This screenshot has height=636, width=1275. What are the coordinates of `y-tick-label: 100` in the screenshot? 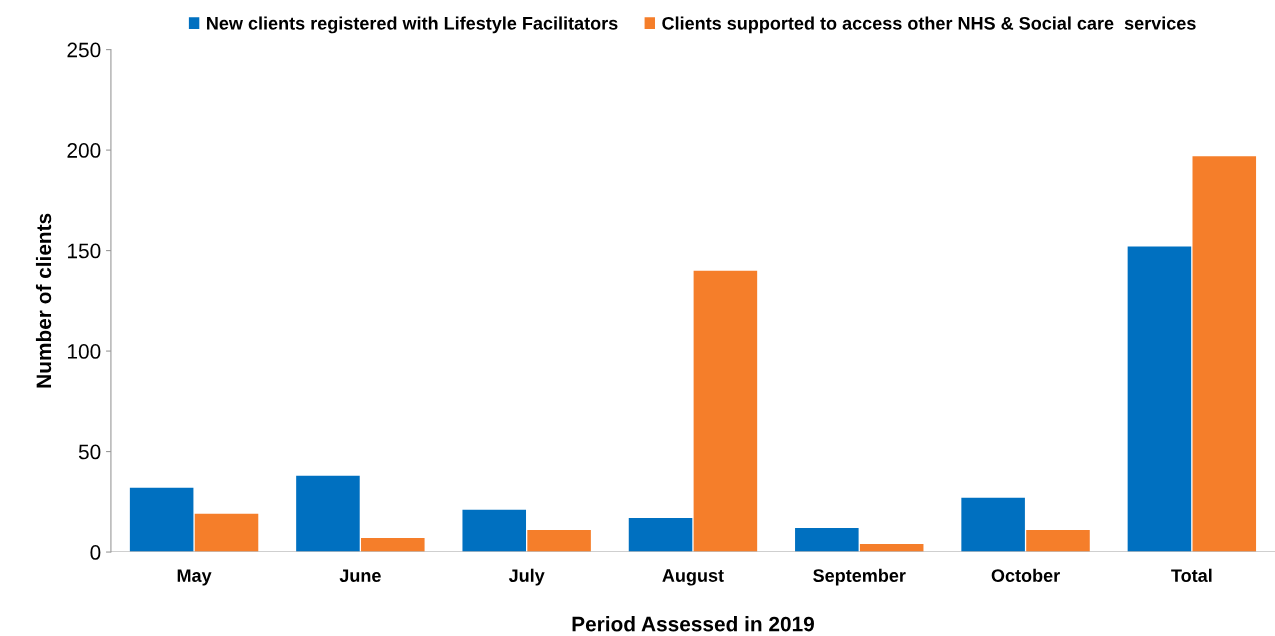 It's located at (84, 351).